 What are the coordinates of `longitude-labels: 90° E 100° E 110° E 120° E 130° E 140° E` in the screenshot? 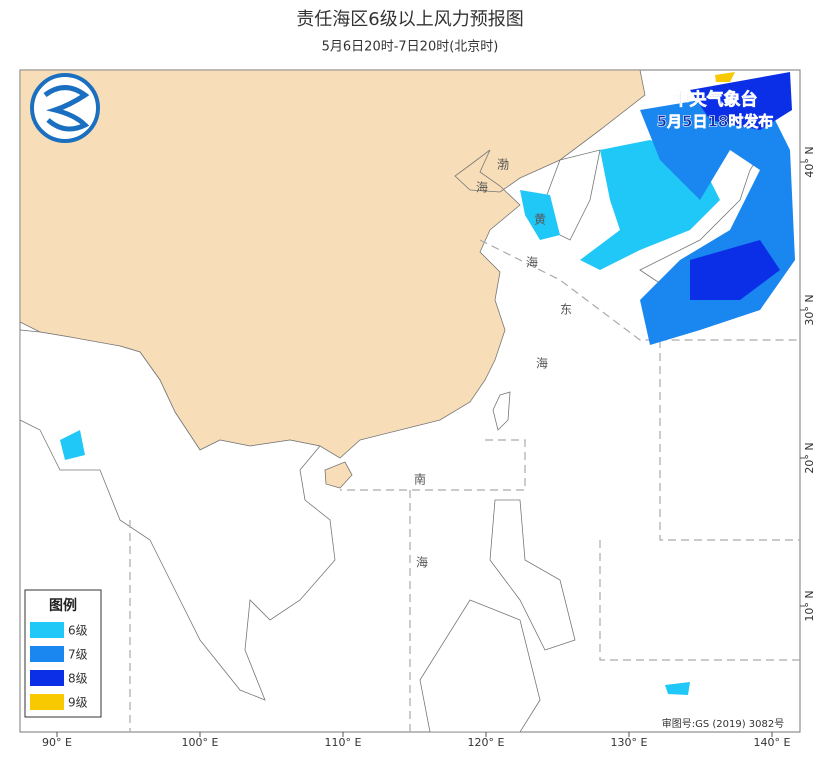 It's located at (416, 740).